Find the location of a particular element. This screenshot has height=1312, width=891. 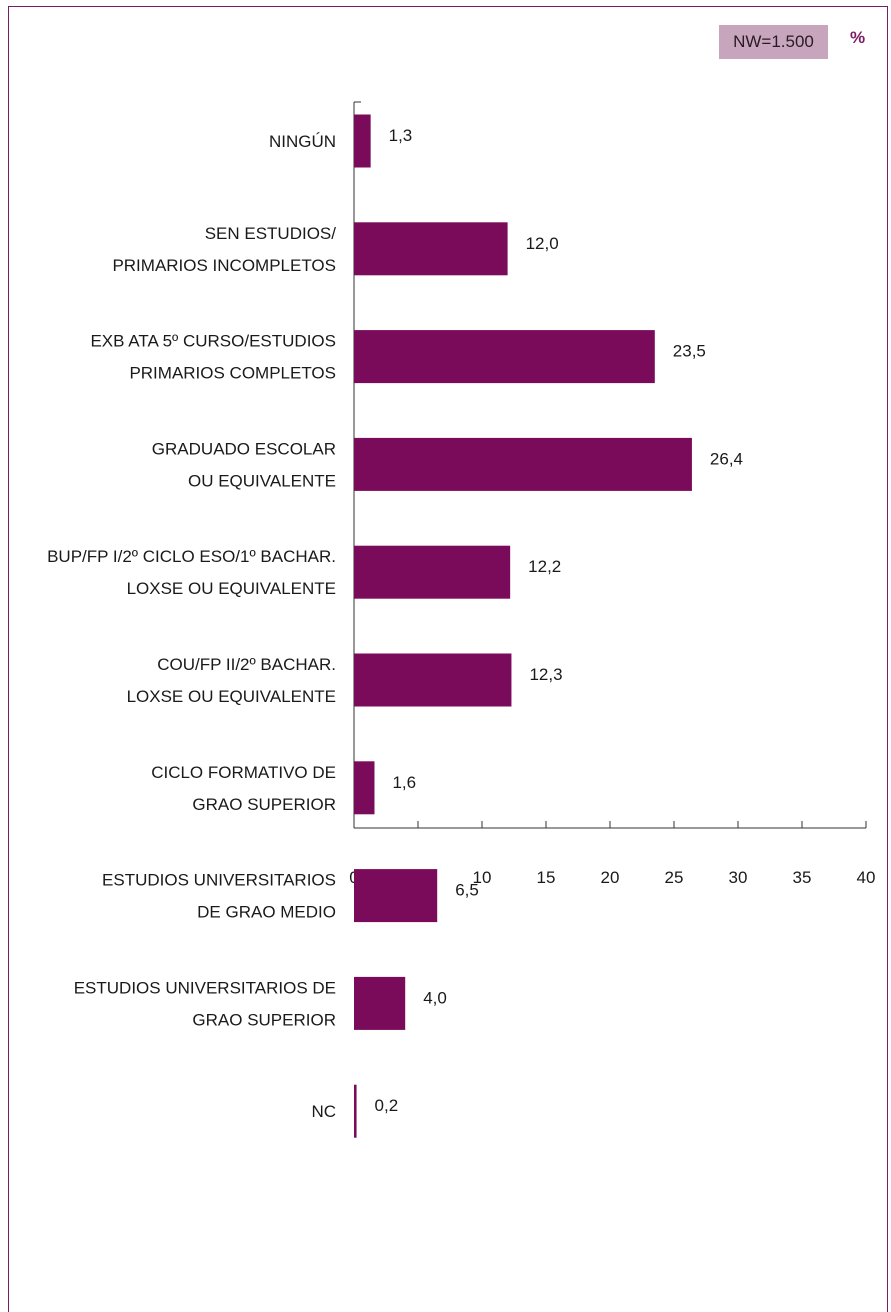

unit-label: % is located at coordinates (858, 37).